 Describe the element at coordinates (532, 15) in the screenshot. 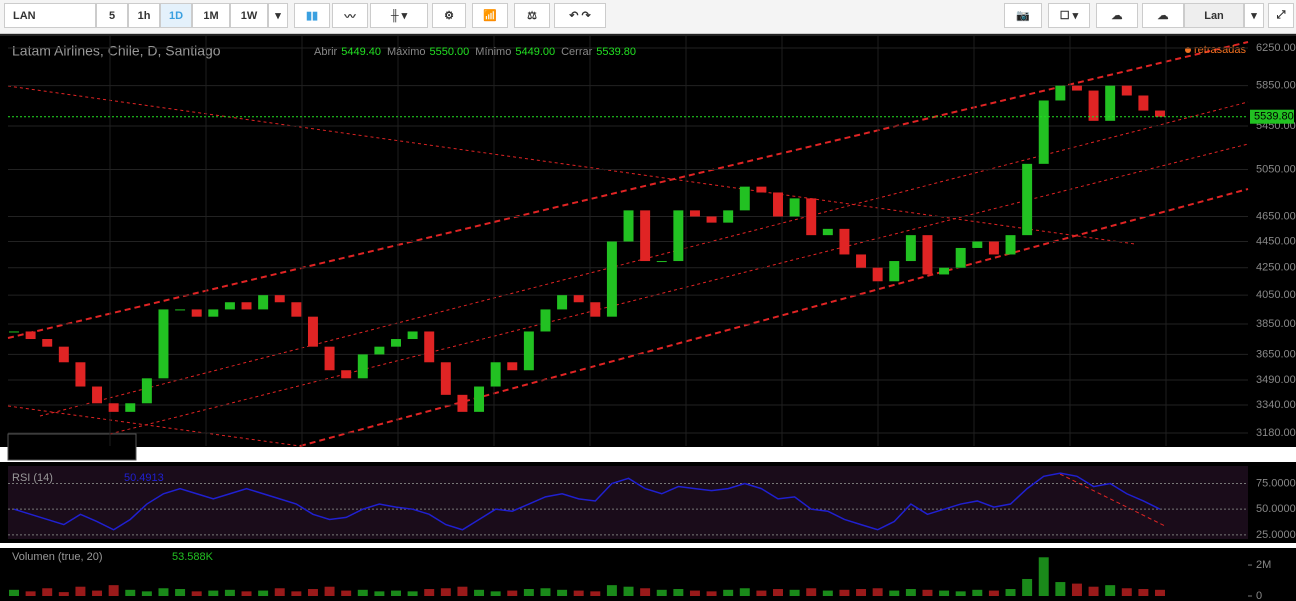

I see `compare-icon: ⚖` at that location.